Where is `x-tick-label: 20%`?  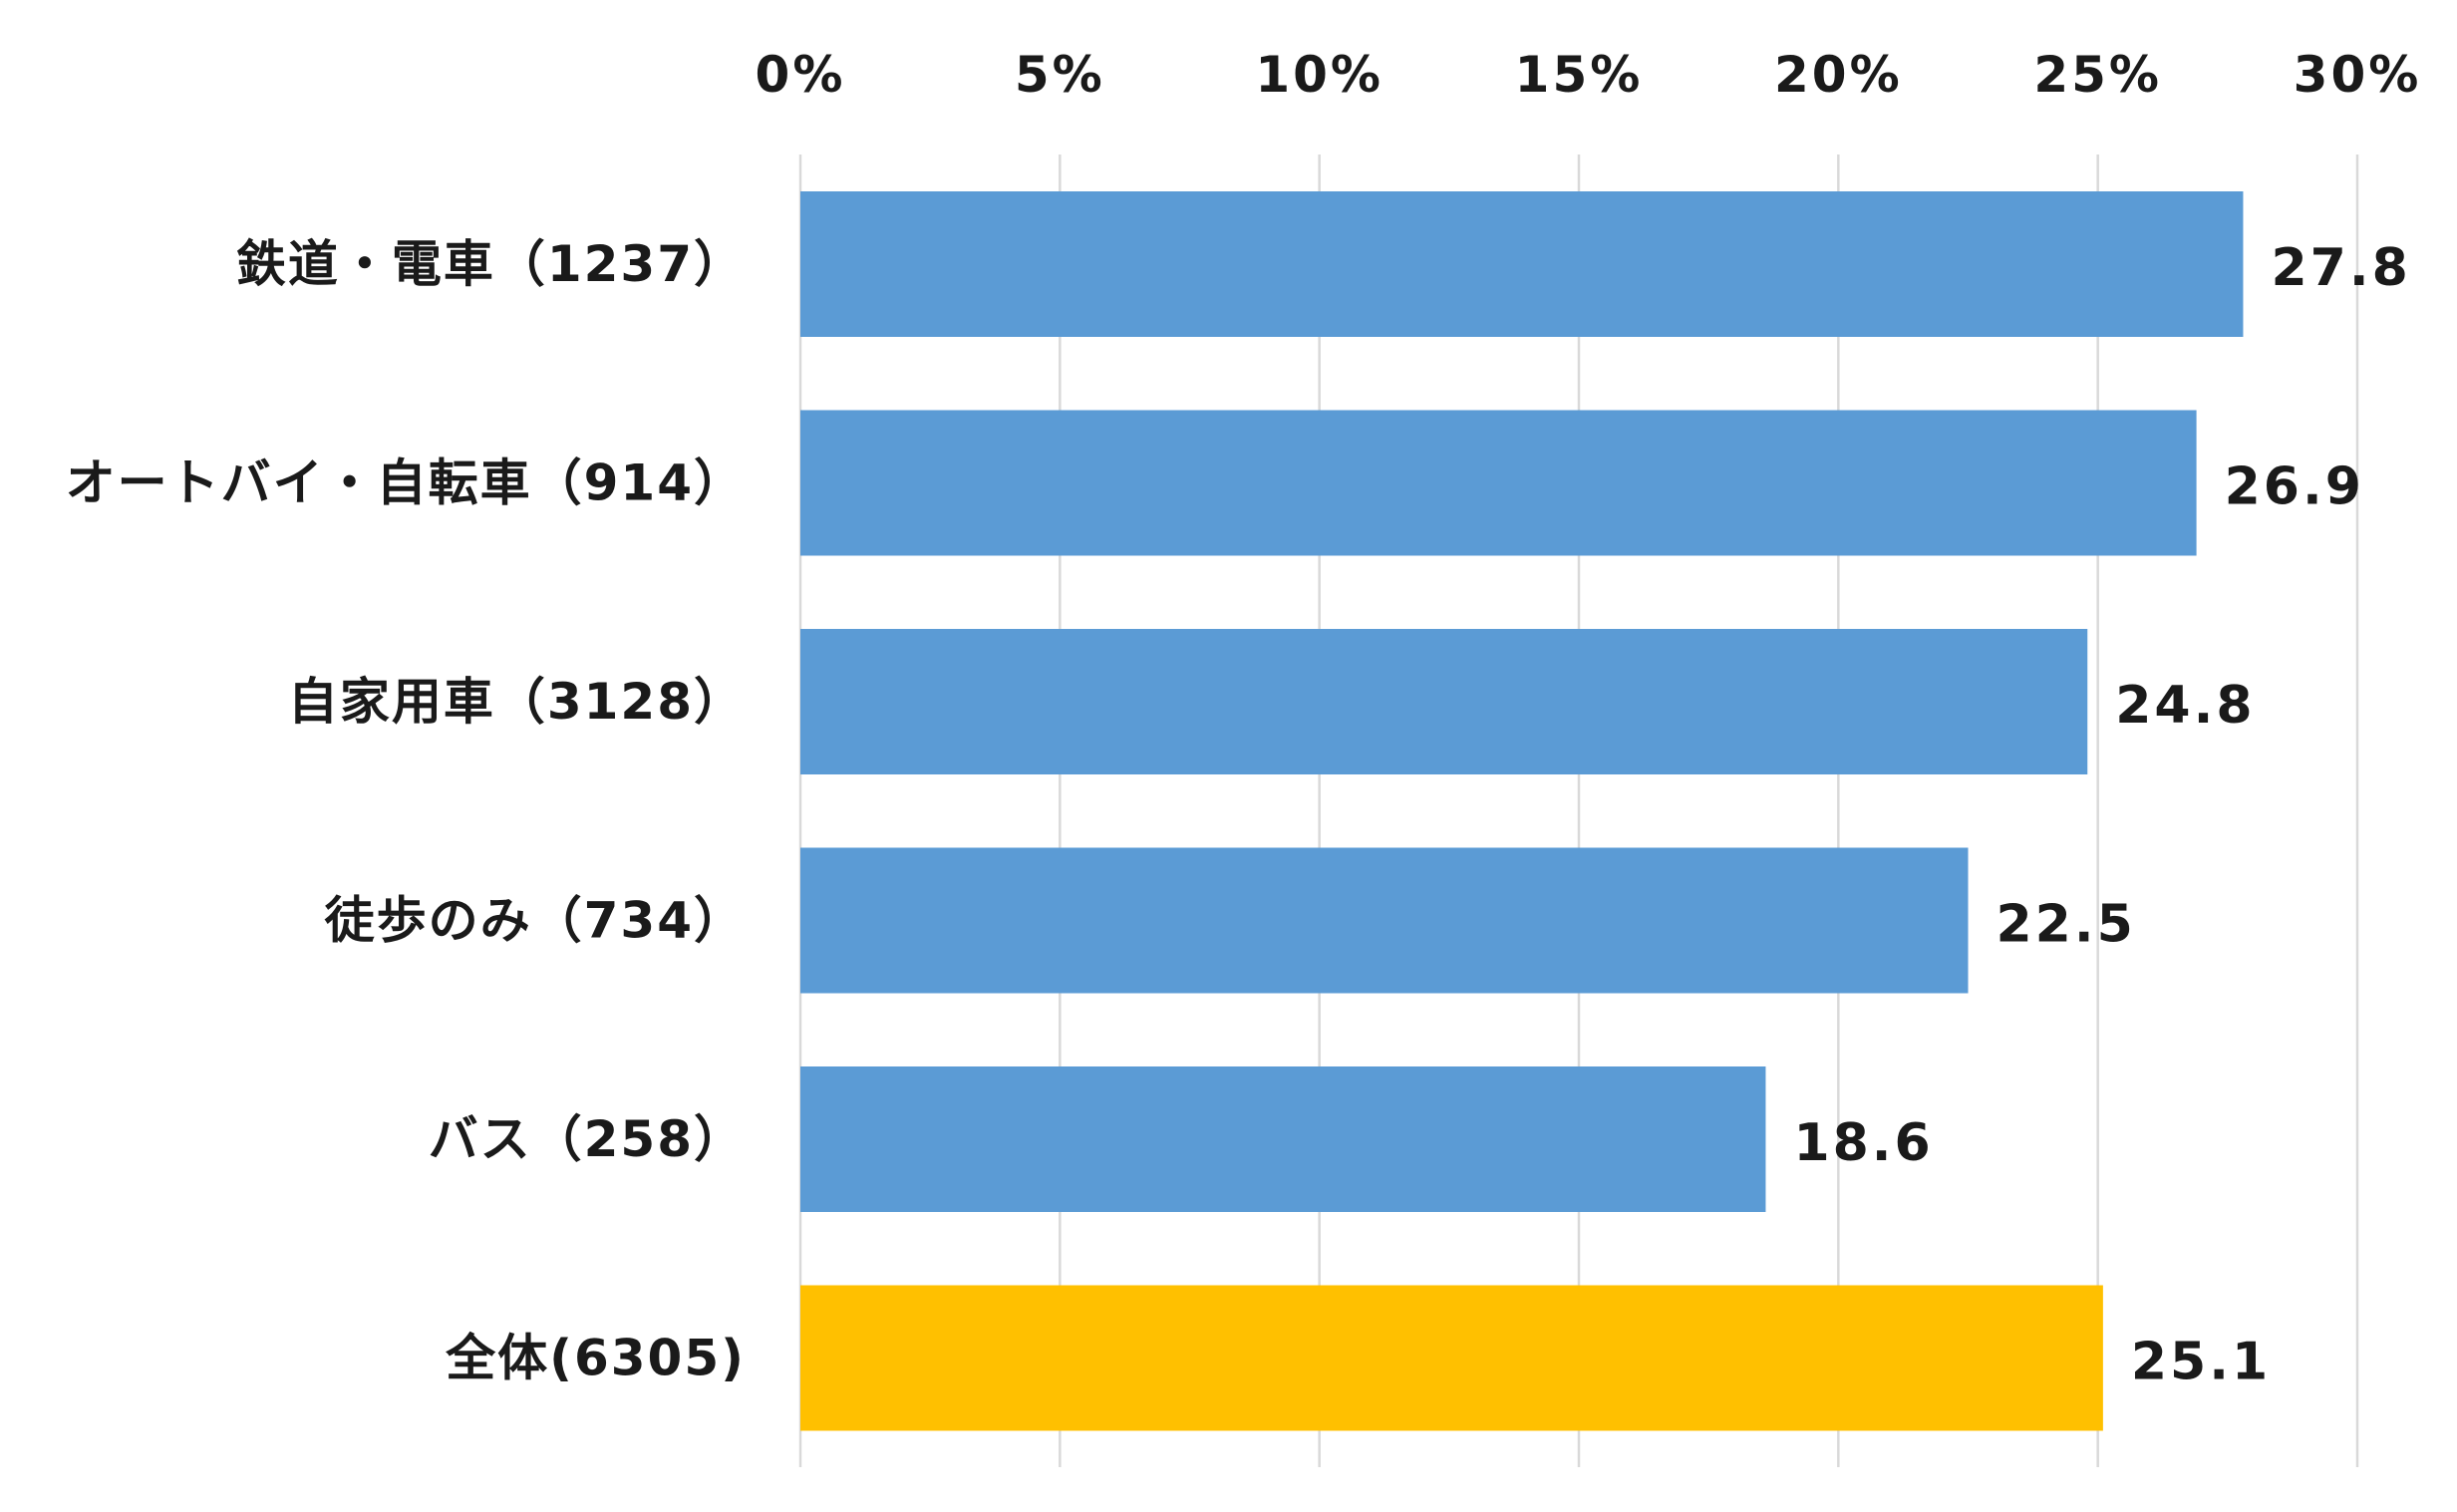 x-tick-label: 20% is located at coordinates (1838, 75).